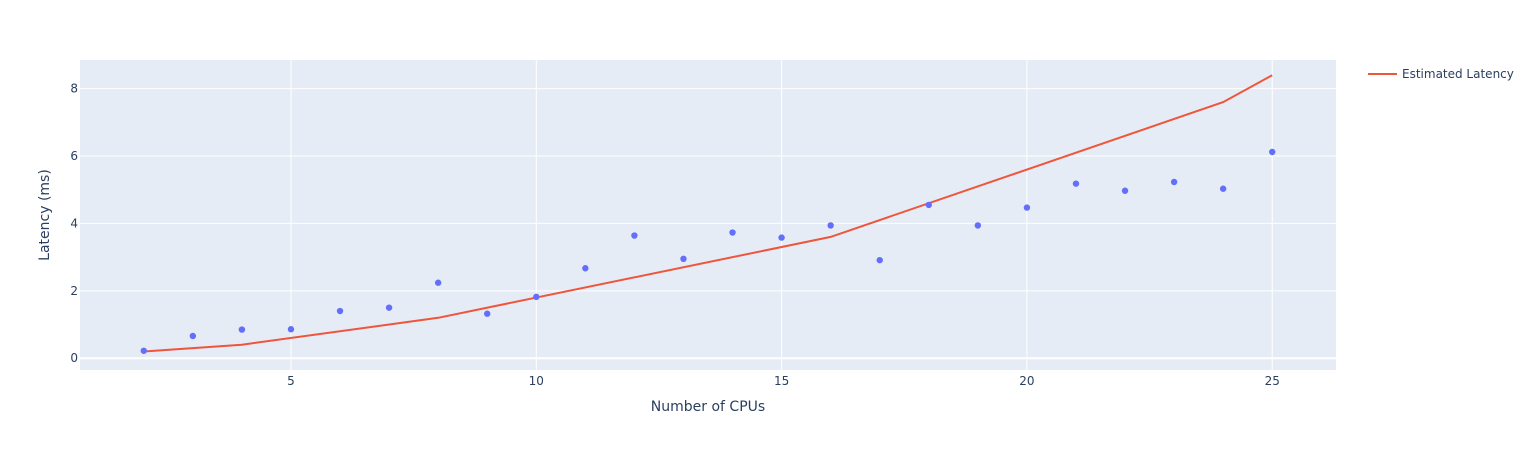 The image size is (1522, 450). What do you see at coordinates (1272, 381) in the screenshot?
I see `x-tick-label: 25` at bounding box center [1272, 381].